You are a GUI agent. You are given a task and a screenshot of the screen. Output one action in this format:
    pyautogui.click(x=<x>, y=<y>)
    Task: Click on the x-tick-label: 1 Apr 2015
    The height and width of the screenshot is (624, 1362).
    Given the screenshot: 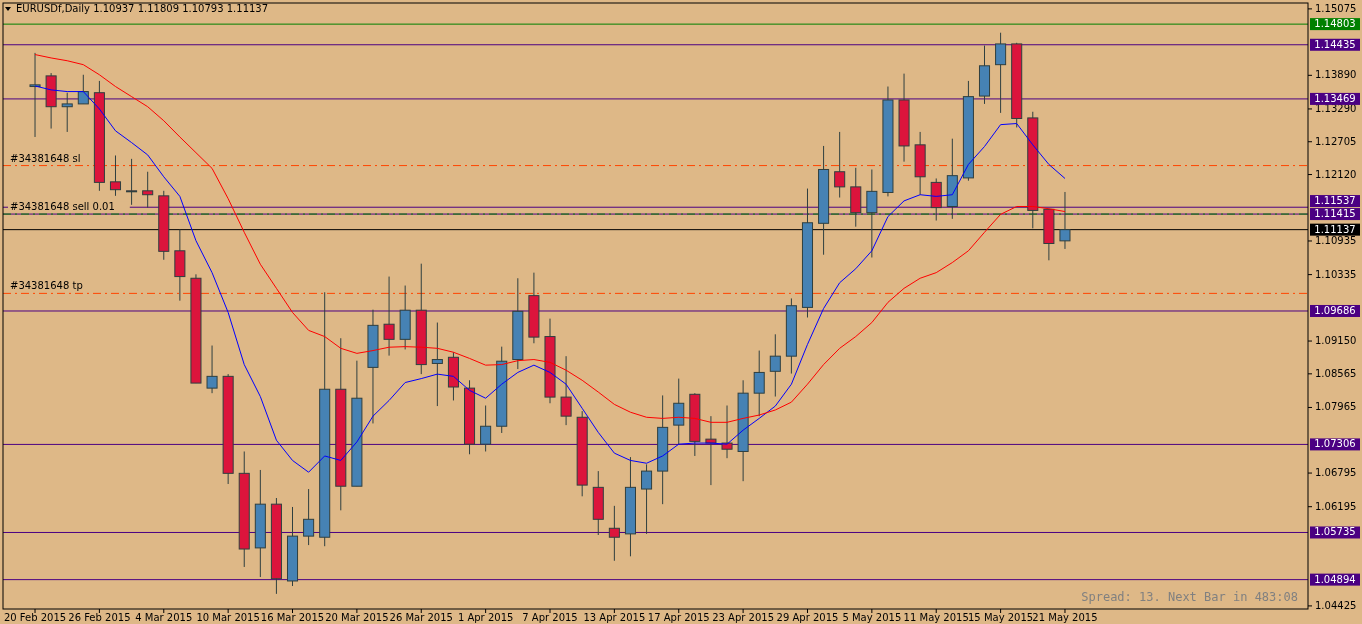 What is the action you would take?
    pyautogui.click(x=485, y=617)
    